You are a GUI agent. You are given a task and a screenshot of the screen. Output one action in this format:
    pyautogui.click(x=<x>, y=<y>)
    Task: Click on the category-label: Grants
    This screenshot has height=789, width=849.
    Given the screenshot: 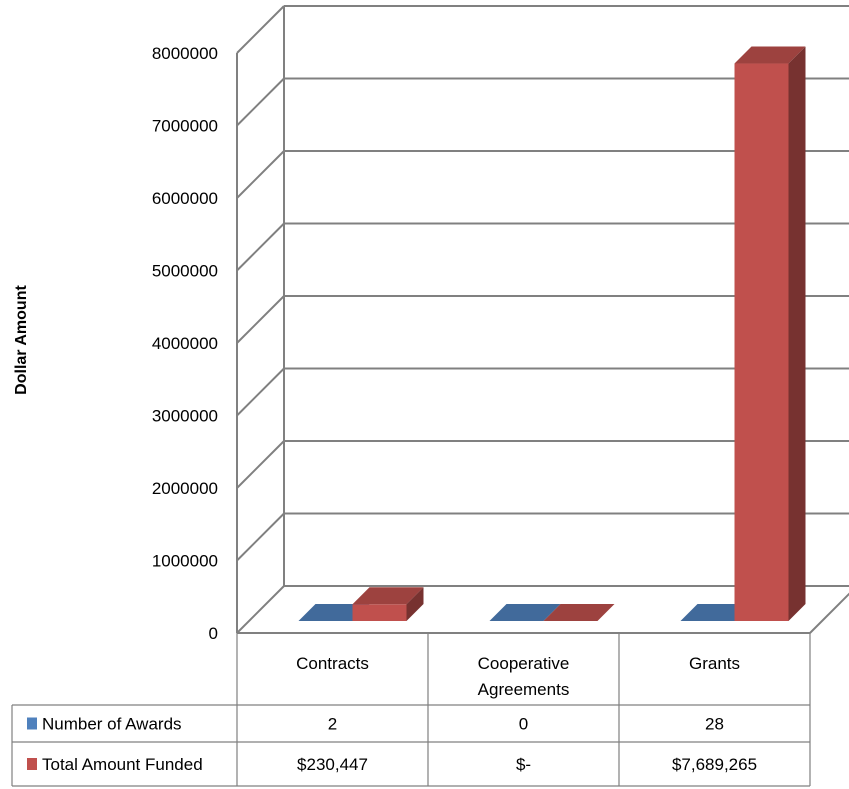 What is the action you would take?
    pyautogui.click(x=714, y=663)
    